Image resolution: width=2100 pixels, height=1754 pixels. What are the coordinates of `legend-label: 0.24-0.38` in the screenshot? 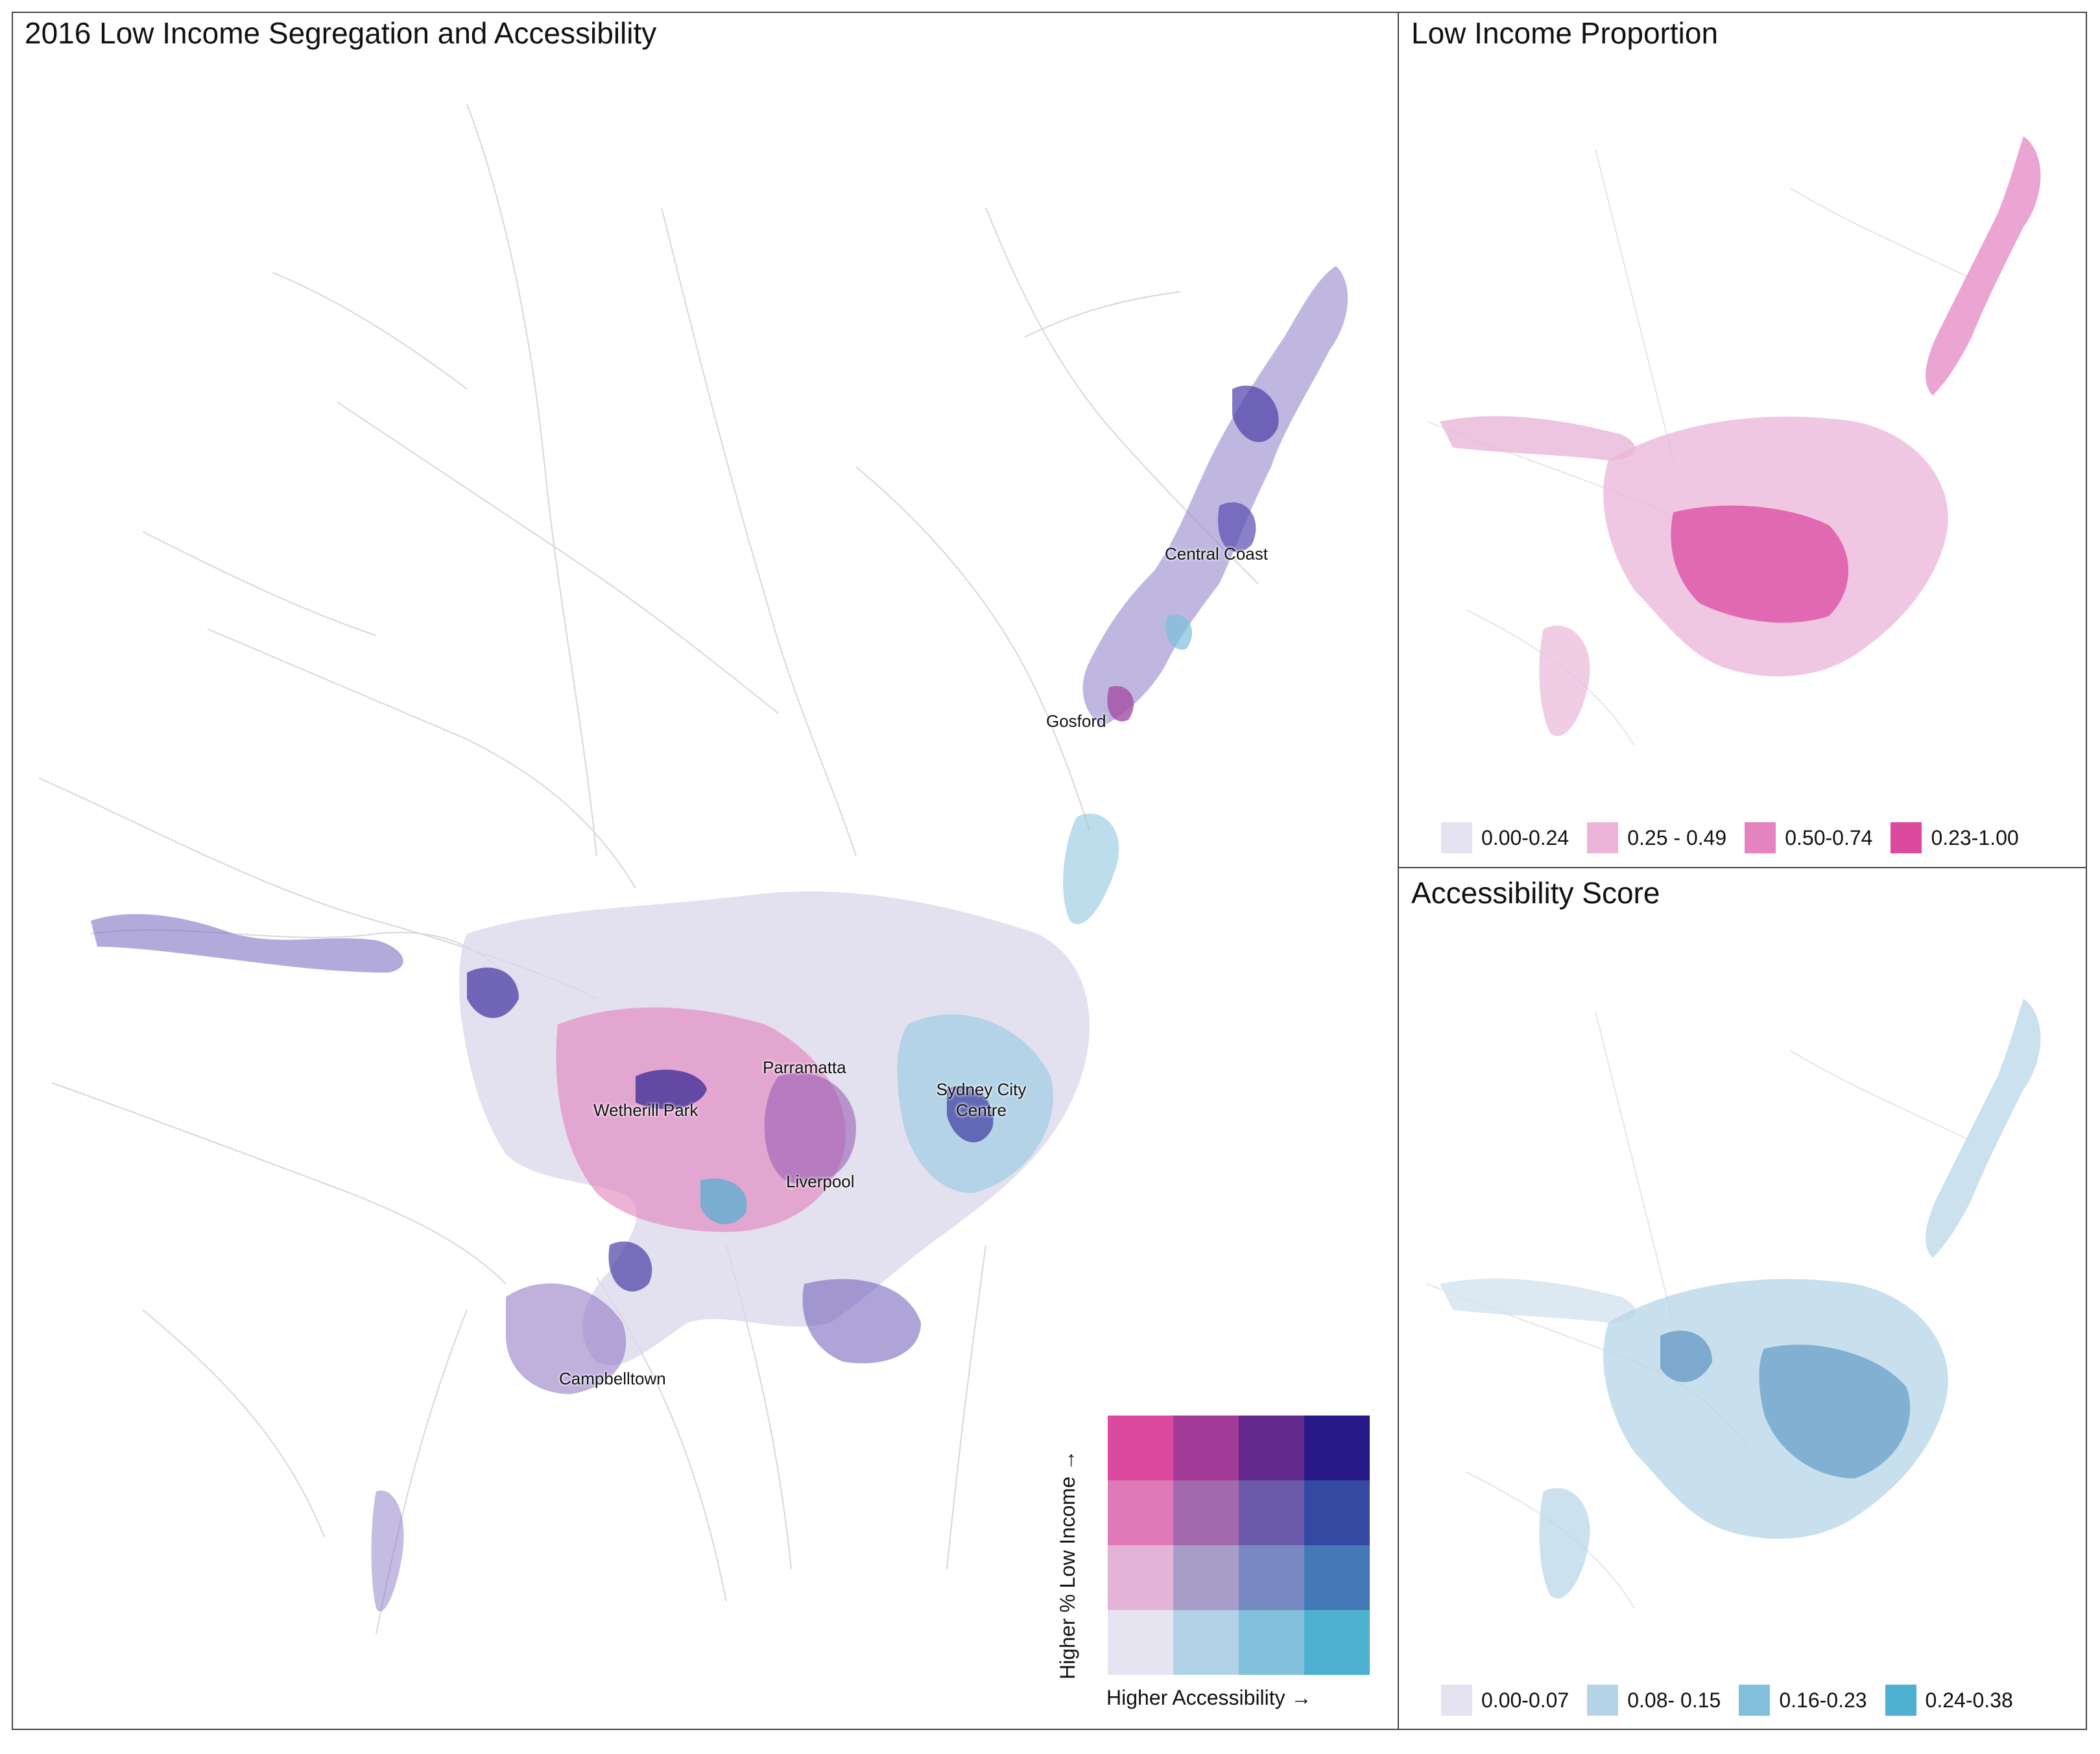 It's located at (1969, 1700).